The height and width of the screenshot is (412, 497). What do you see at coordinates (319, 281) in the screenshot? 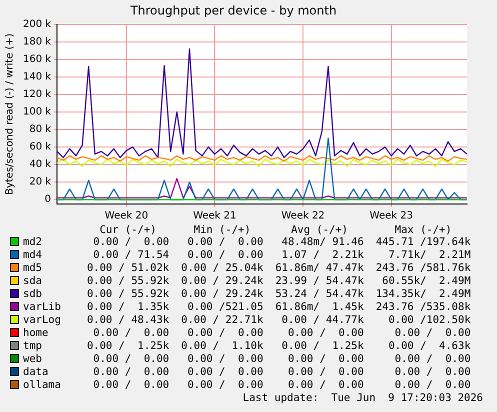
I see `text: 23.99 / 54.47k` at bounding box center [319, 281].